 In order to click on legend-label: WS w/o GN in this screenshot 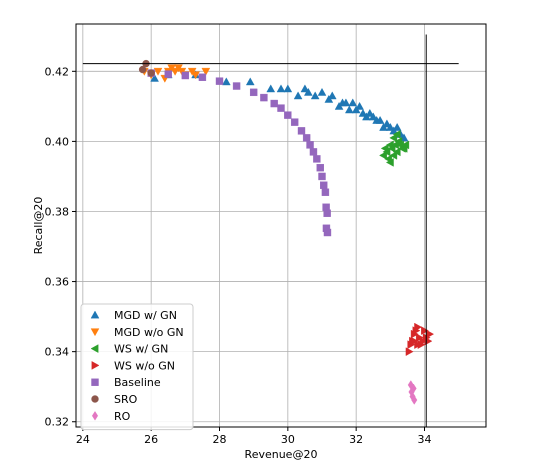, I will do `click(144, 365)`.